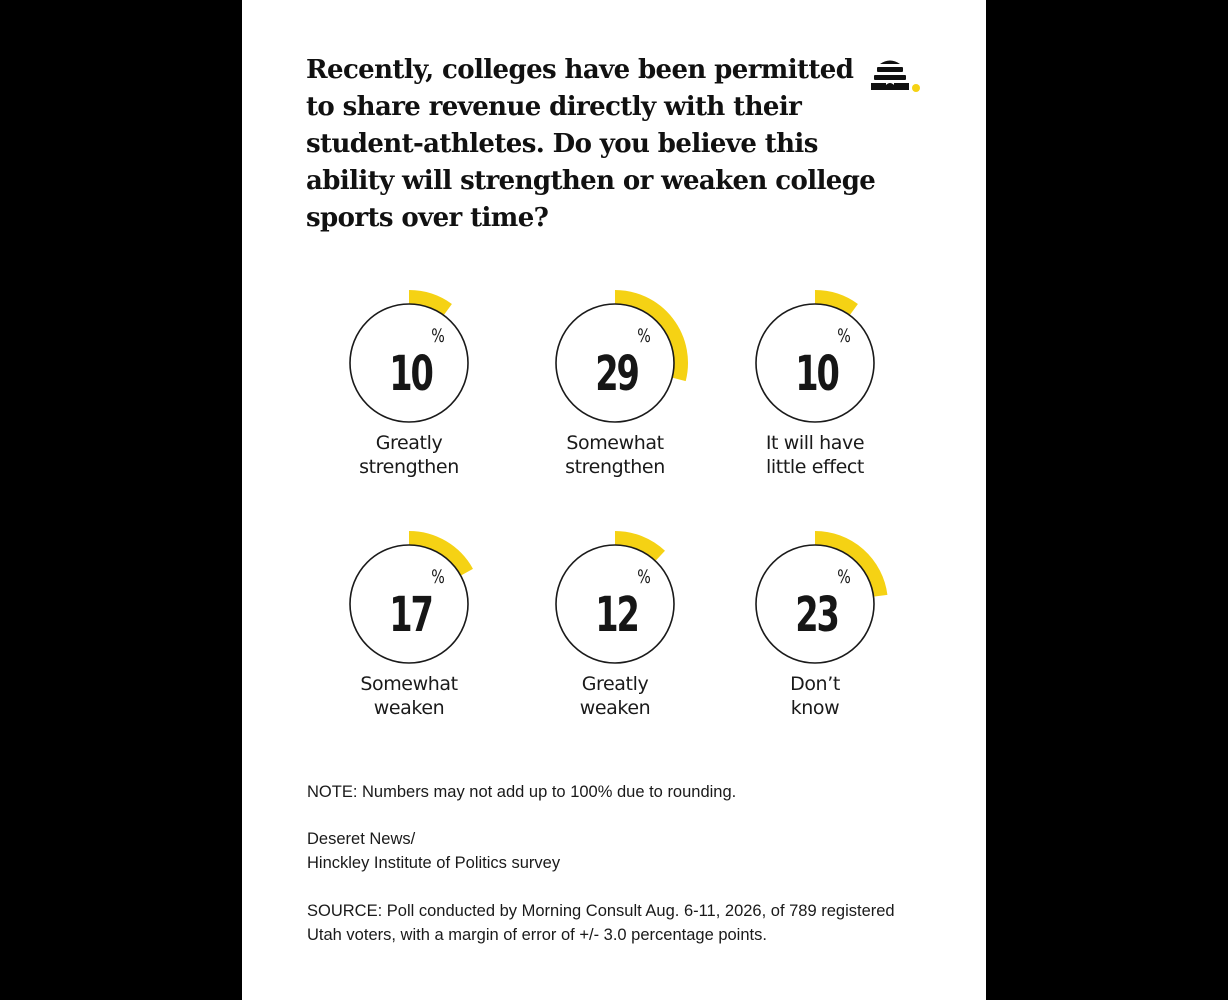  I want to click on percentage-value: 17%, so click(409, 609).